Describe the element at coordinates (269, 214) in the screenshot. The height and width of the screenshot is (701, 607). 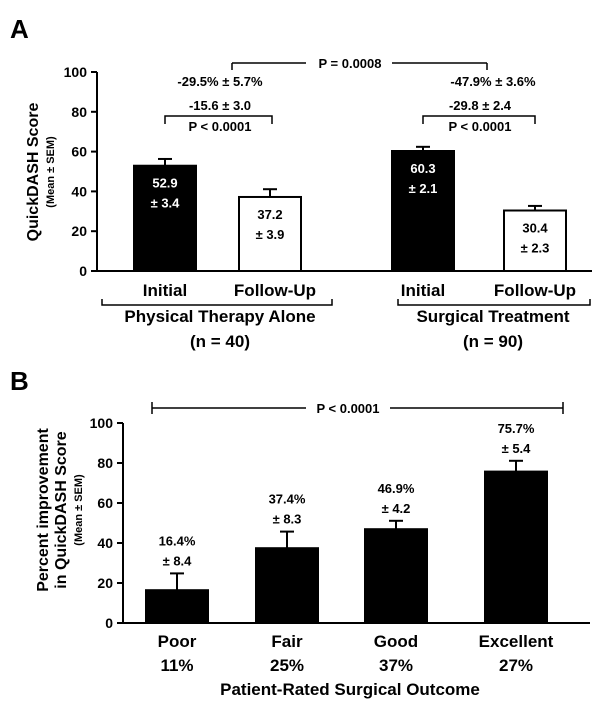
I see `chart-a-value-label: 37.2` at that location.